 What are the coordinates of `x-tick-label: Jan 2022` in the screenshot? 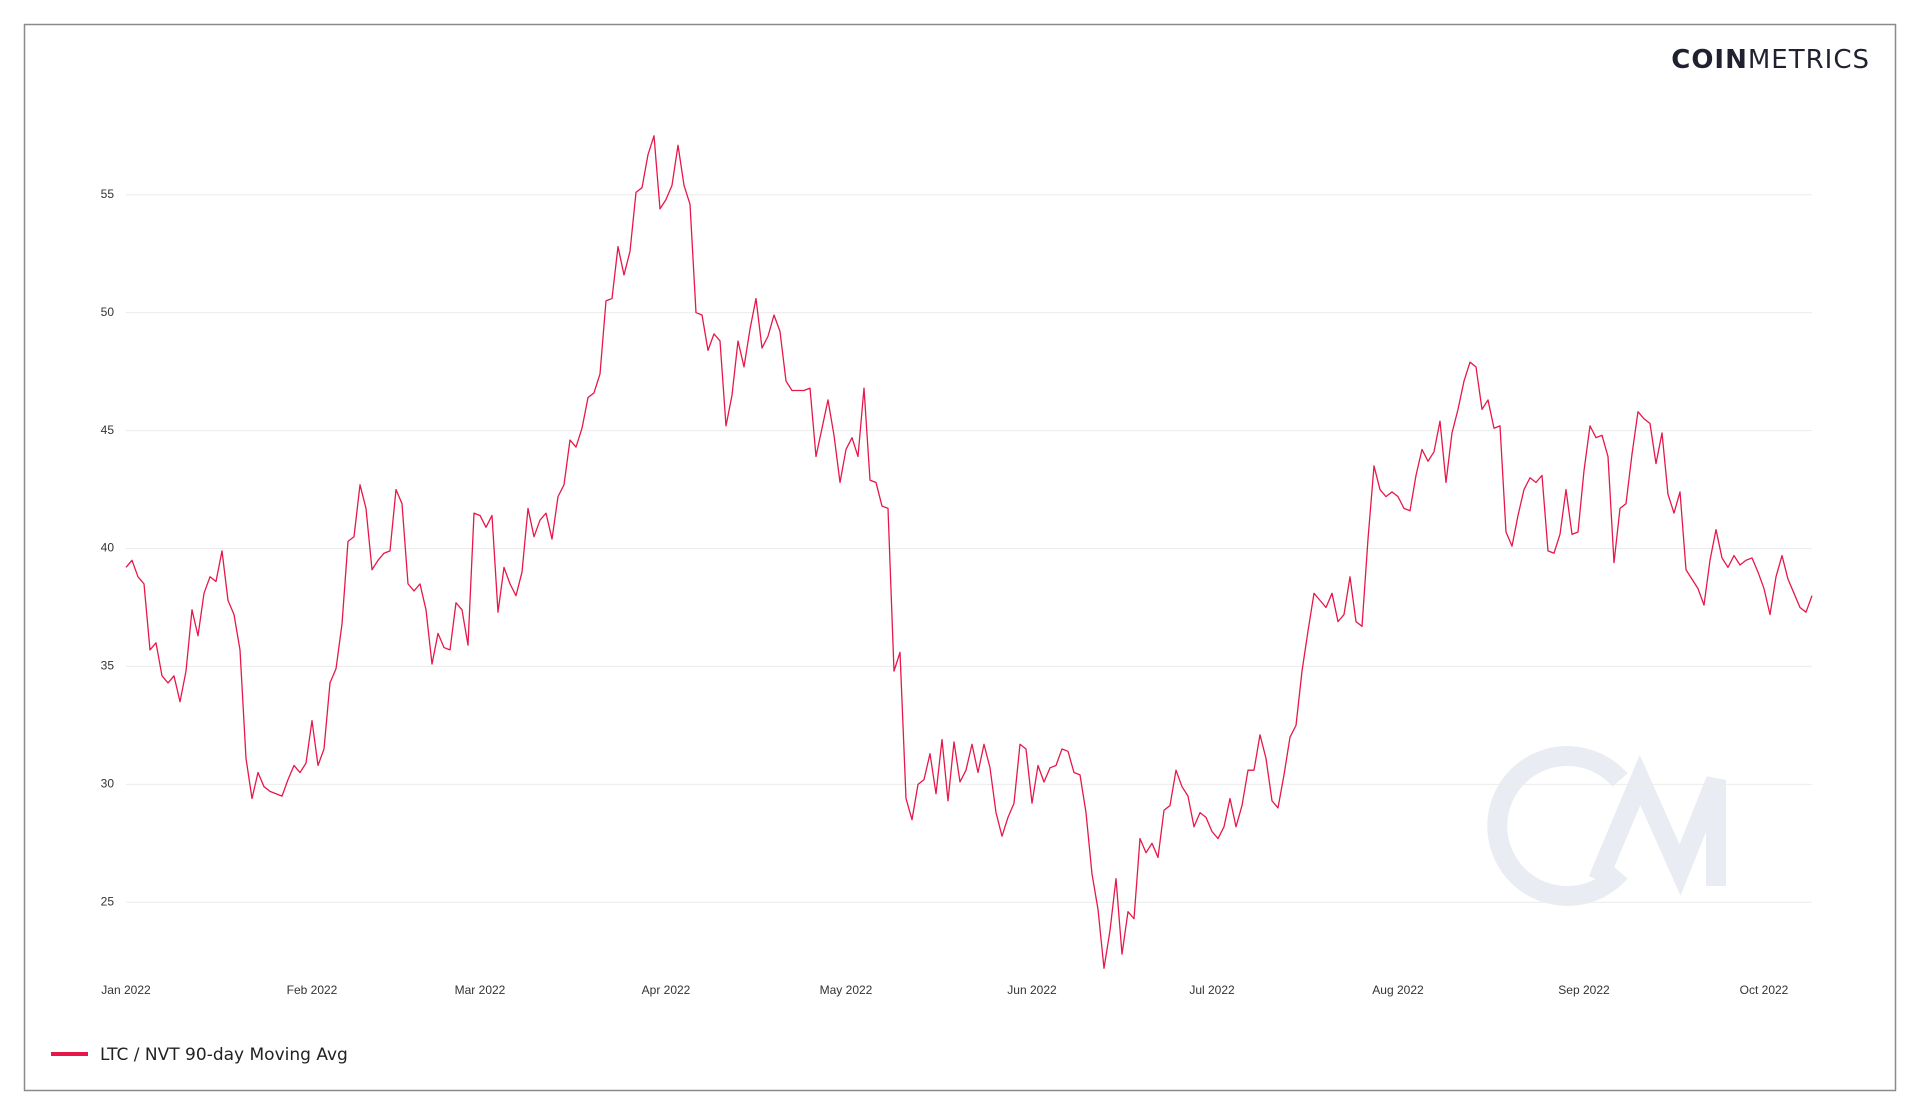 It's located at (126, 990).